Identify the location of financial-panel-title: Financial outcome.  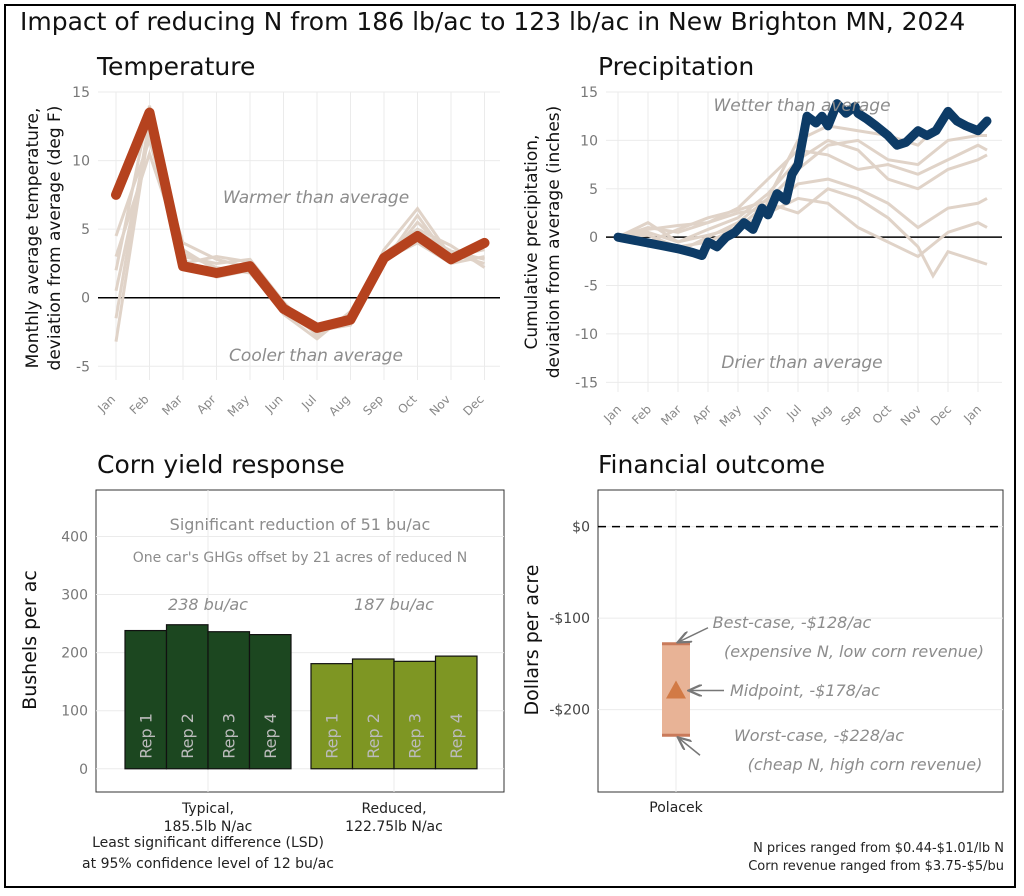
(711, 464).